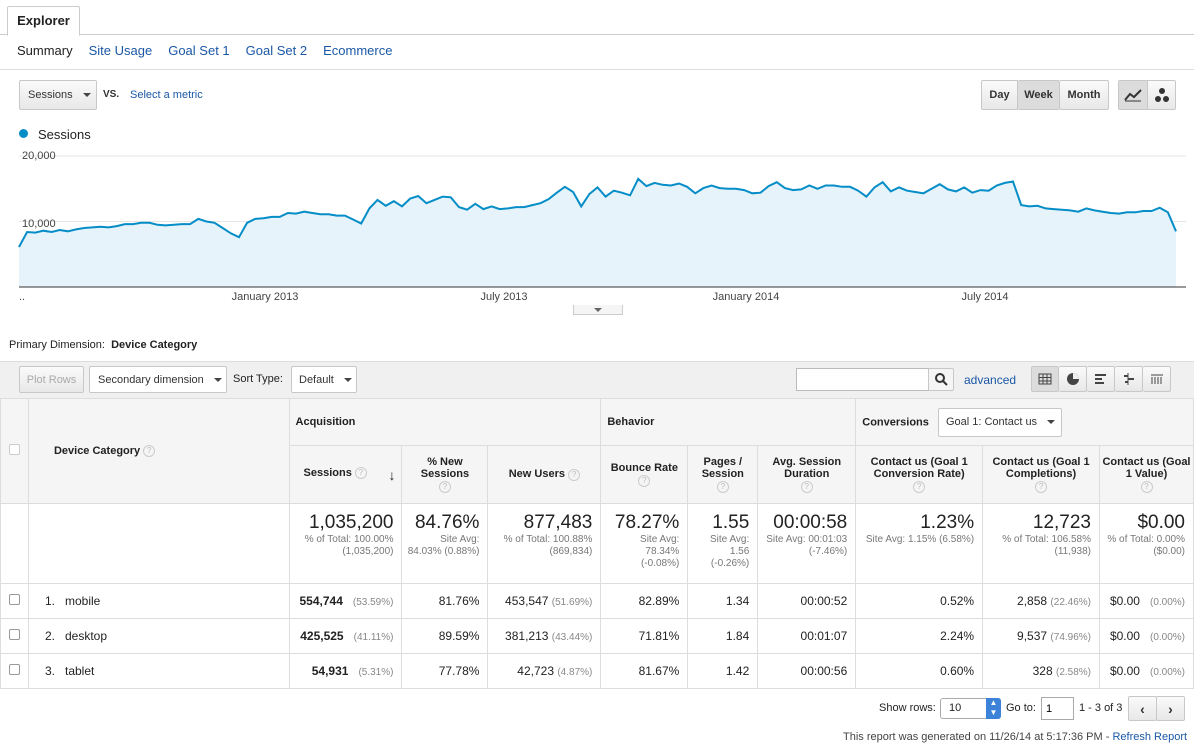 The width and height of the screenshot is (1194, 751). Describe the element at coordinates (158, 451) in the screenshot. I see `device-category-header: Device Category ?` at that location.